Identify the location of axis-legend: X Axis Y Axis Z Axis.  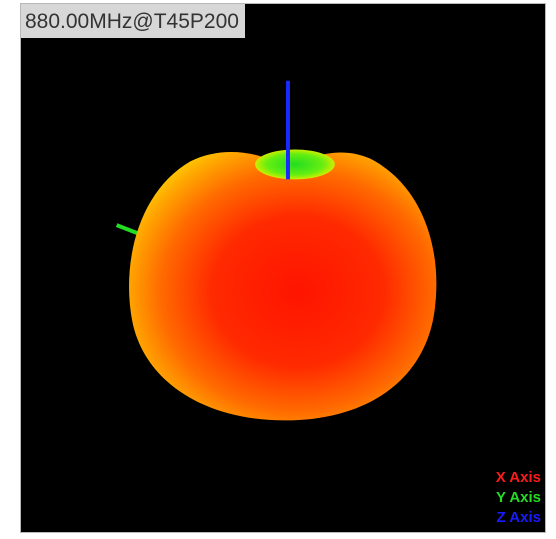
(518, 498).